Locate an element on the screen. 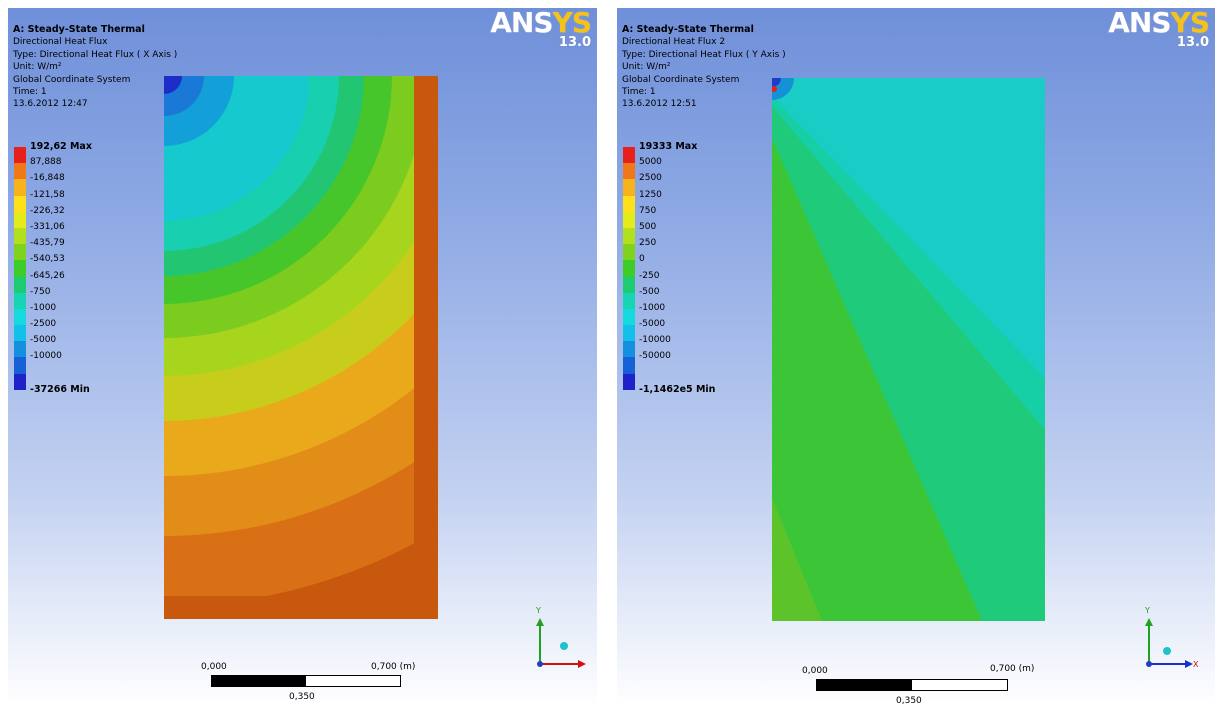 This screenshot has width=1219, height=710. legend-label: 250 is located at coordinates (648, 243).